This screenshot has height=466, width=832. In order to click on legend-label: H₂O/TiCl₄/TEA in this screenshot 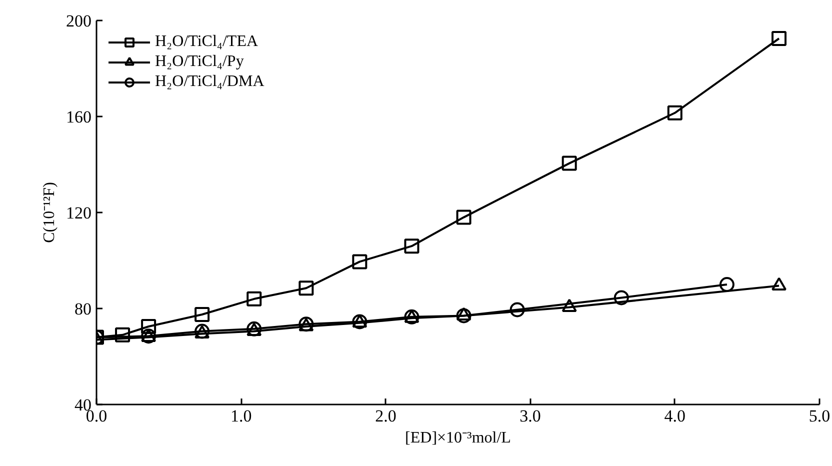, I will do `click(206, 42)`.